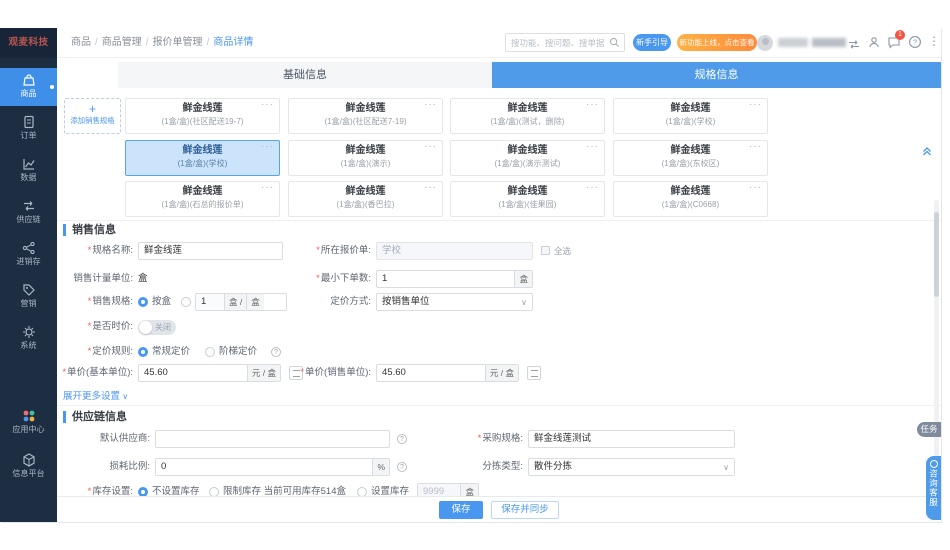  Describe the element at coordinates (929, 429) in the screenshot. I see `task-tag: 任务` at that location.